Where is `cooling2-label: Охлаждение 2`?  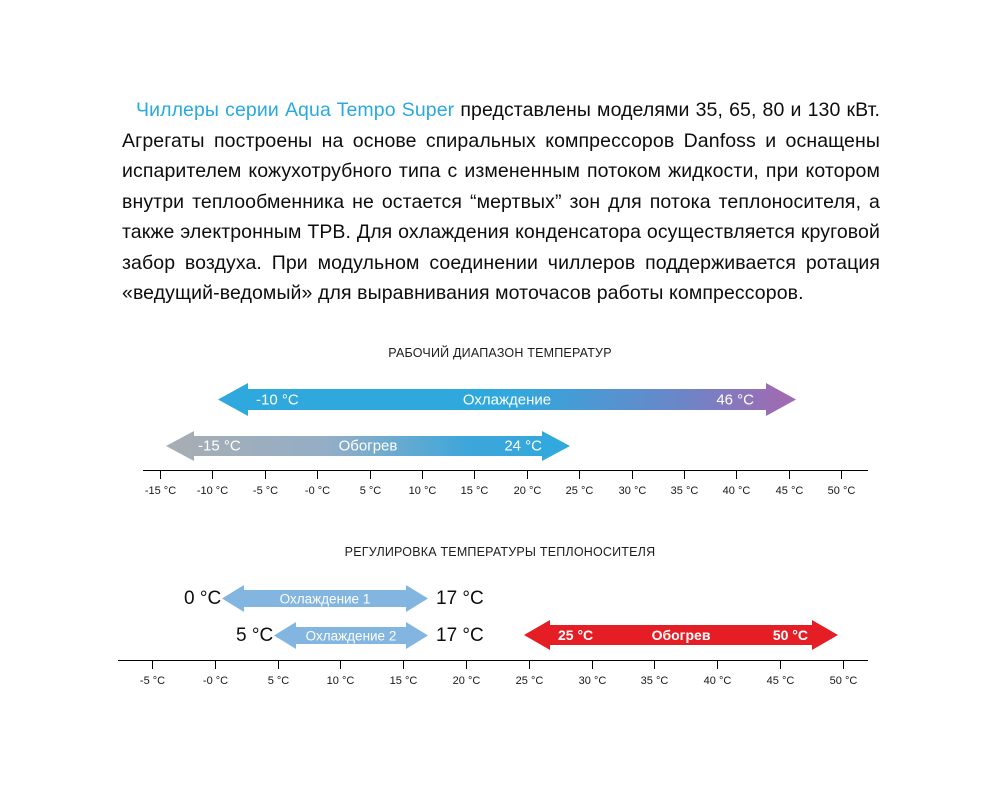
cooling2-label: Охлаждение 2 is located at coordinates (351, 635).